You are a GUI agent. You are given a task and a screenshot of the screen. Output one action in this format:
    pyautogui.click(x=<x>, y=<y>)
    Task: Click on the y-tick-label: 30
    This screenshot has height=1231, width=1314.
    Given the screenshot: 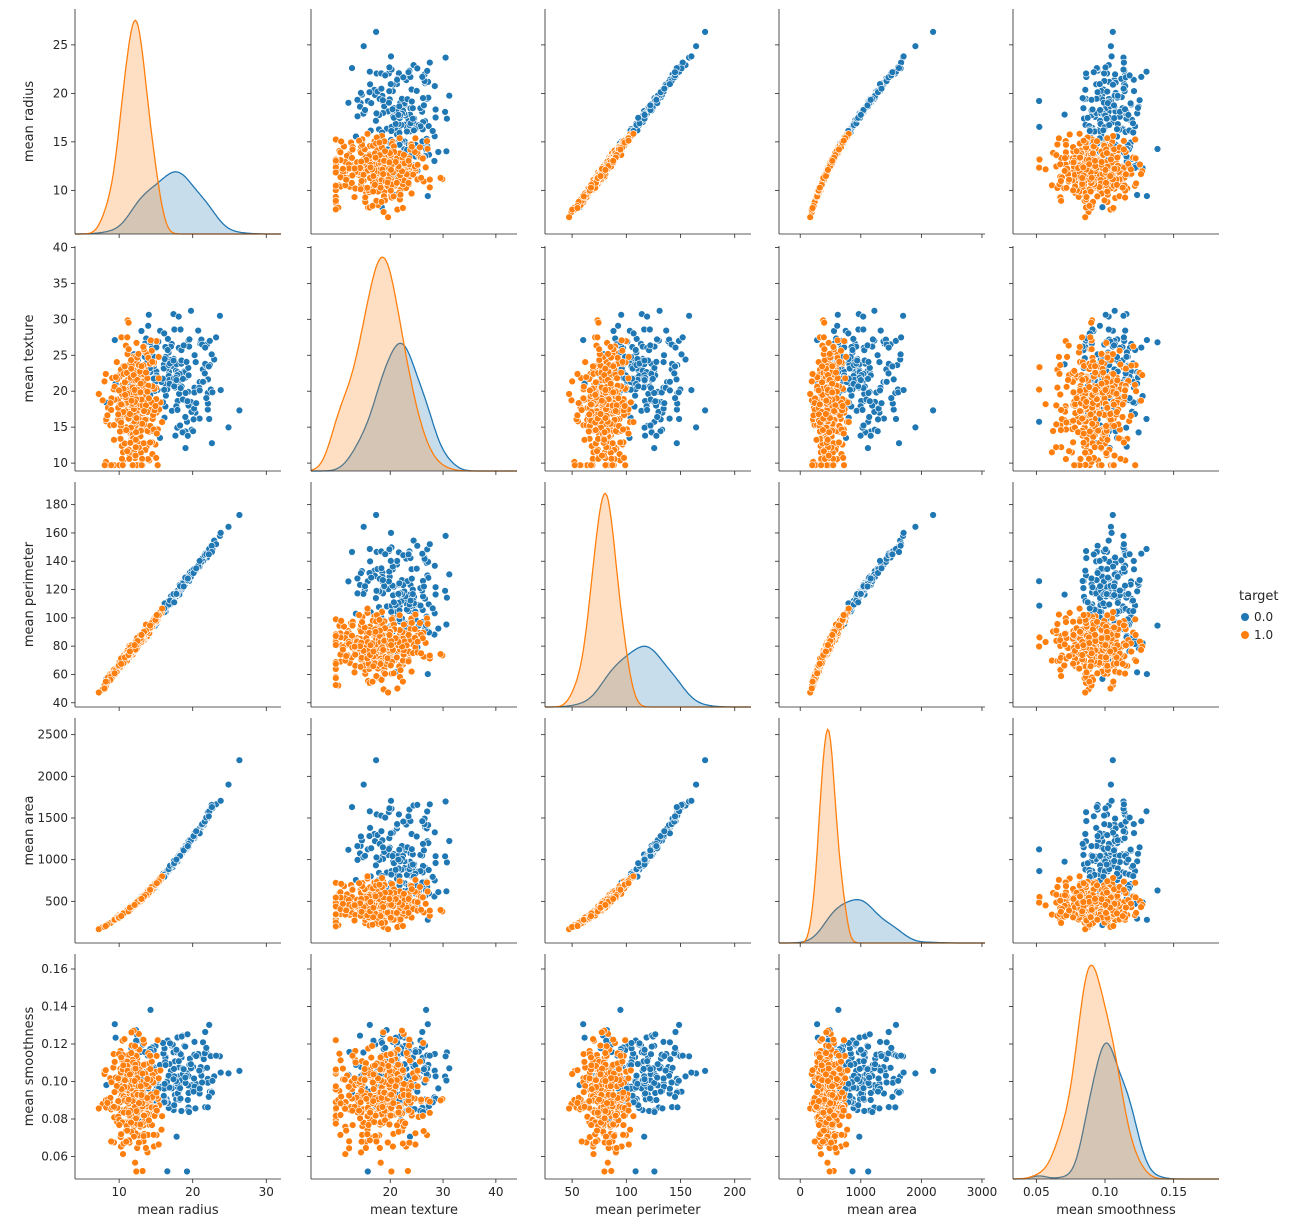 What is the action you would take?
    pyautogui.click(x=60, y=319)
    